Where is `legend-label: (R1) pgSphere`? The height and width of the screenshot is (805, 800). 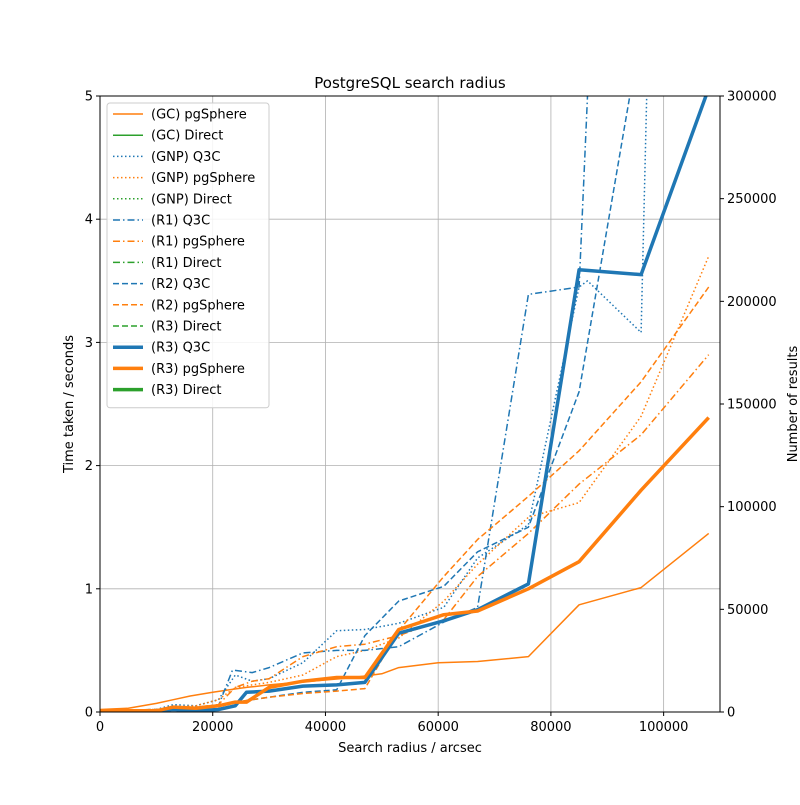 legend-label: (R1) pgSphere is located at coordinates (198, 242).